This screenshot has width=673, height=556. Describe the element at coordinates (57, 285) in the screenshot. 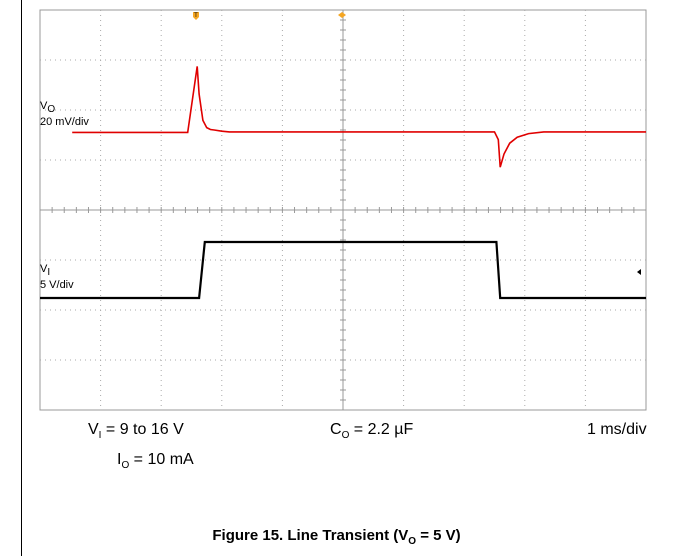

I see `vi-scale: 5 V/div` at that location.